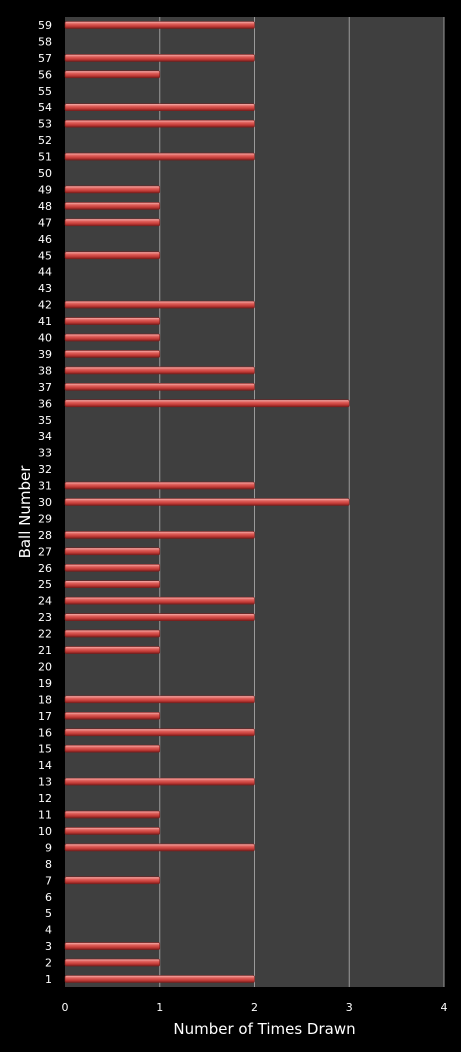 The width and height of the screenshot is (461, 1052). What do you see at coordinates (45, 815) in the screenshot?
I see `y-tick-label: 11` at bounding box center [45, 815].